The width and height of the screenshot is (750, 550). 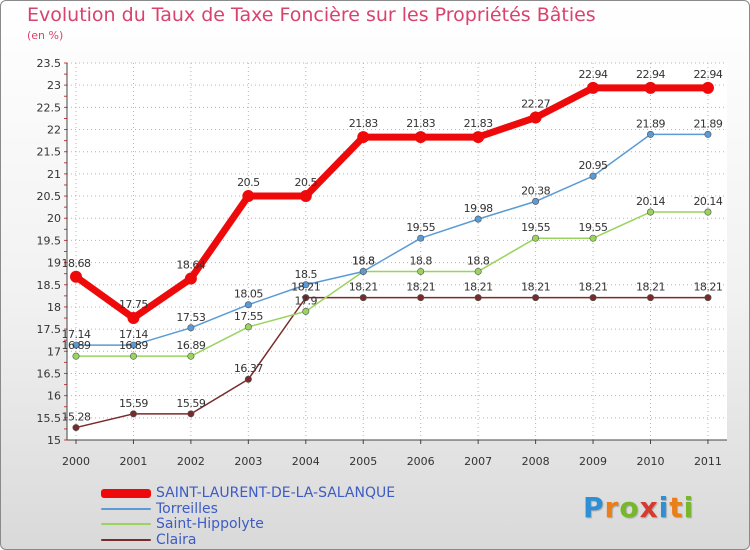 What do you see at coordinates (54, 351) in the screenshot?
I see `y-tick-label: 17` at bounding box center [54, 351].